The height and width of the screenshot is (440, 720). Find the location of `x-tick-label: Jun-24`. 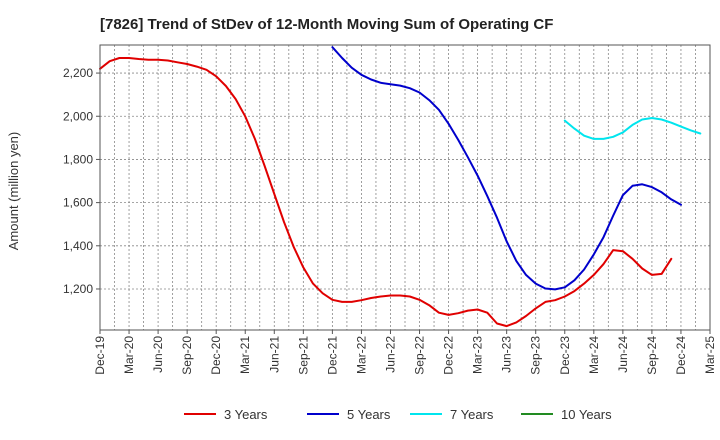

x-tick-label: Jun-24 is located at coordinates (623, 354).